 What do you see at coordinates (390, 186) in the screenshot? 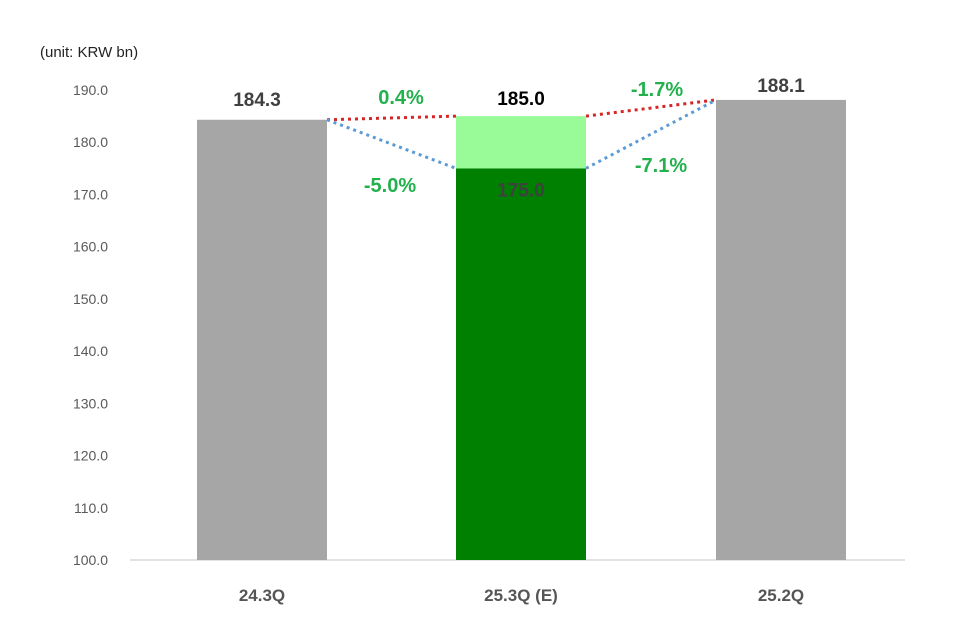
I see `change-label-yoy-low: -5.0%` at bounding box center [390, 186].